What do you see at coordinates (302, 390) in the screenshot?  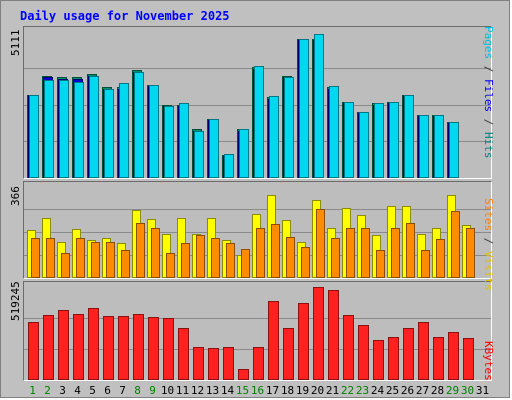 I see `day-tick-label: 19` at bounding box center [302, 390].